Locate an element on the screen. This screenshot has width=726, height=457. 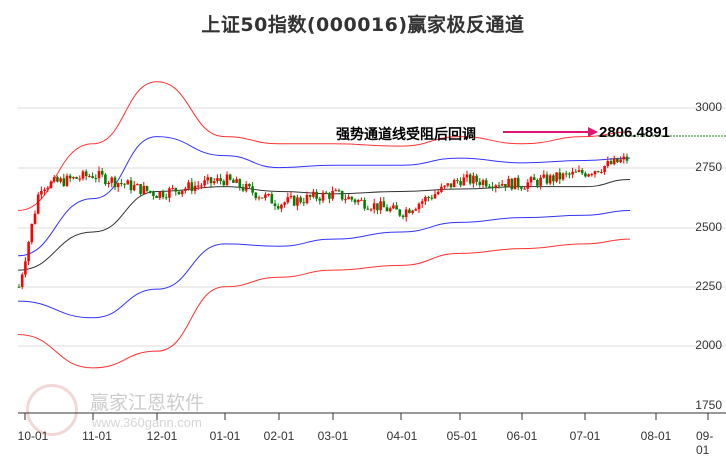
x-tick-08-01: 08-01 is located at coordinates (656, 436).